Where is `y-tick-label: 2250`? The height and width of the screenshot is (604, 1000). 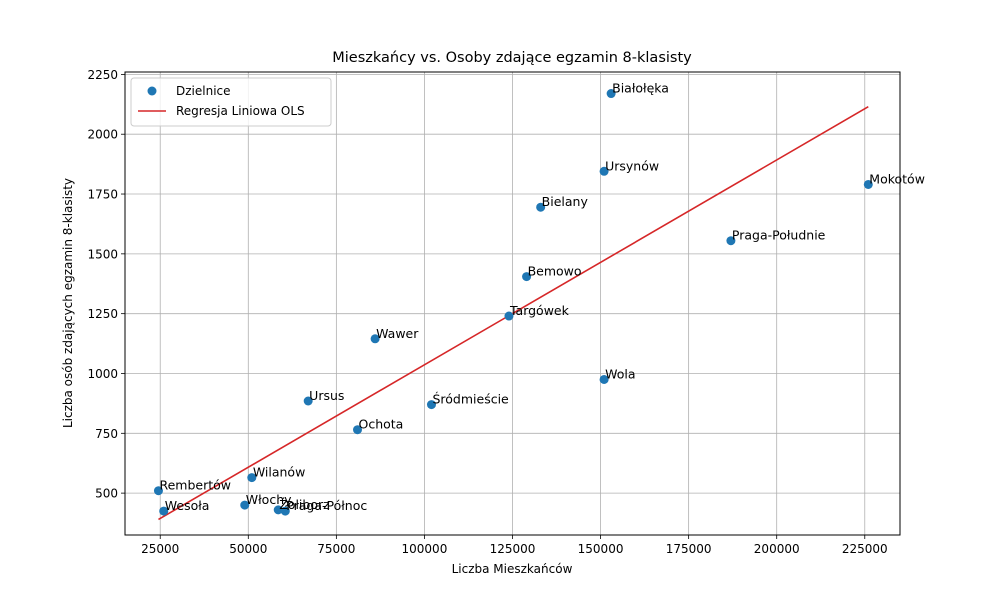 y-tick-label: 2250 is located at coordinates (102, 75).